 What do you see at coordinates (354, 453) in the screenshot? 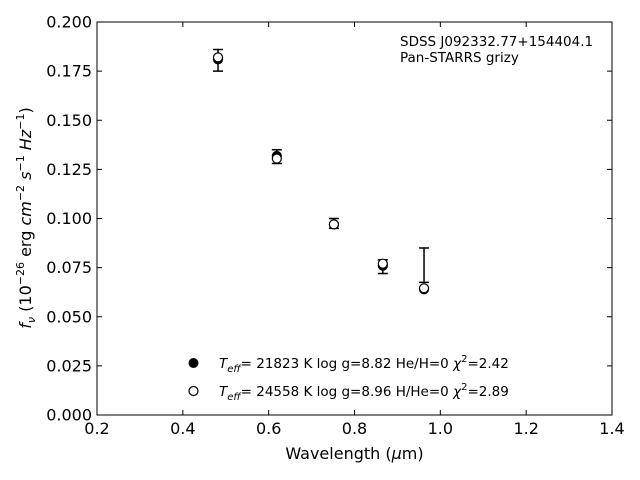
I see `x-axis-label: Wavelength (μm)` at bounding box center [354, 453].